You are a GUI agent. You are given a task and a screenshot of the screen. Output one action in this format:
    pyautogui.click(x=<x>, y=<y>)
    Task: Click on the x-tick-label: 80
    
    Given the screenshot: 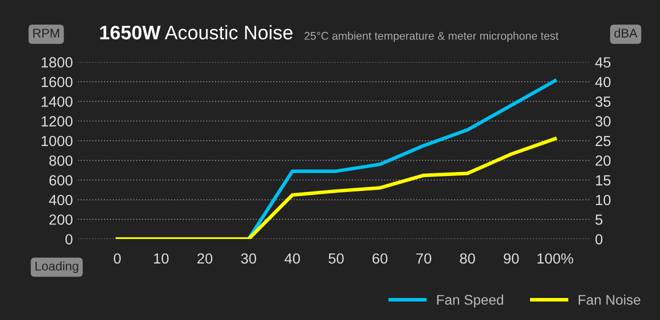 What is the action you would take?
    pyautogui.click(x=468, y=258)
    